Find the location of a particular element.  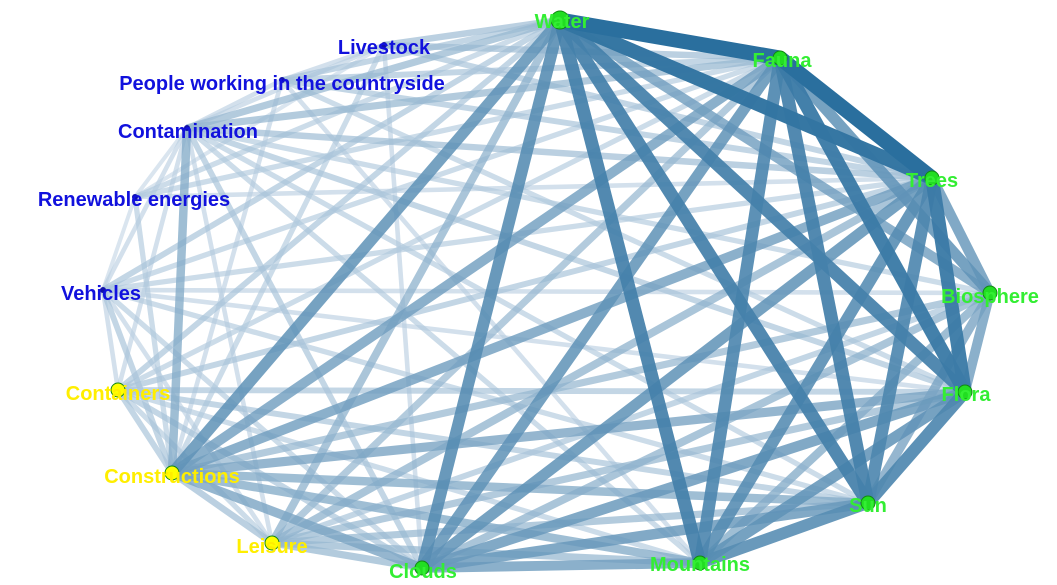

node-water is located at coordinates (560, 20).